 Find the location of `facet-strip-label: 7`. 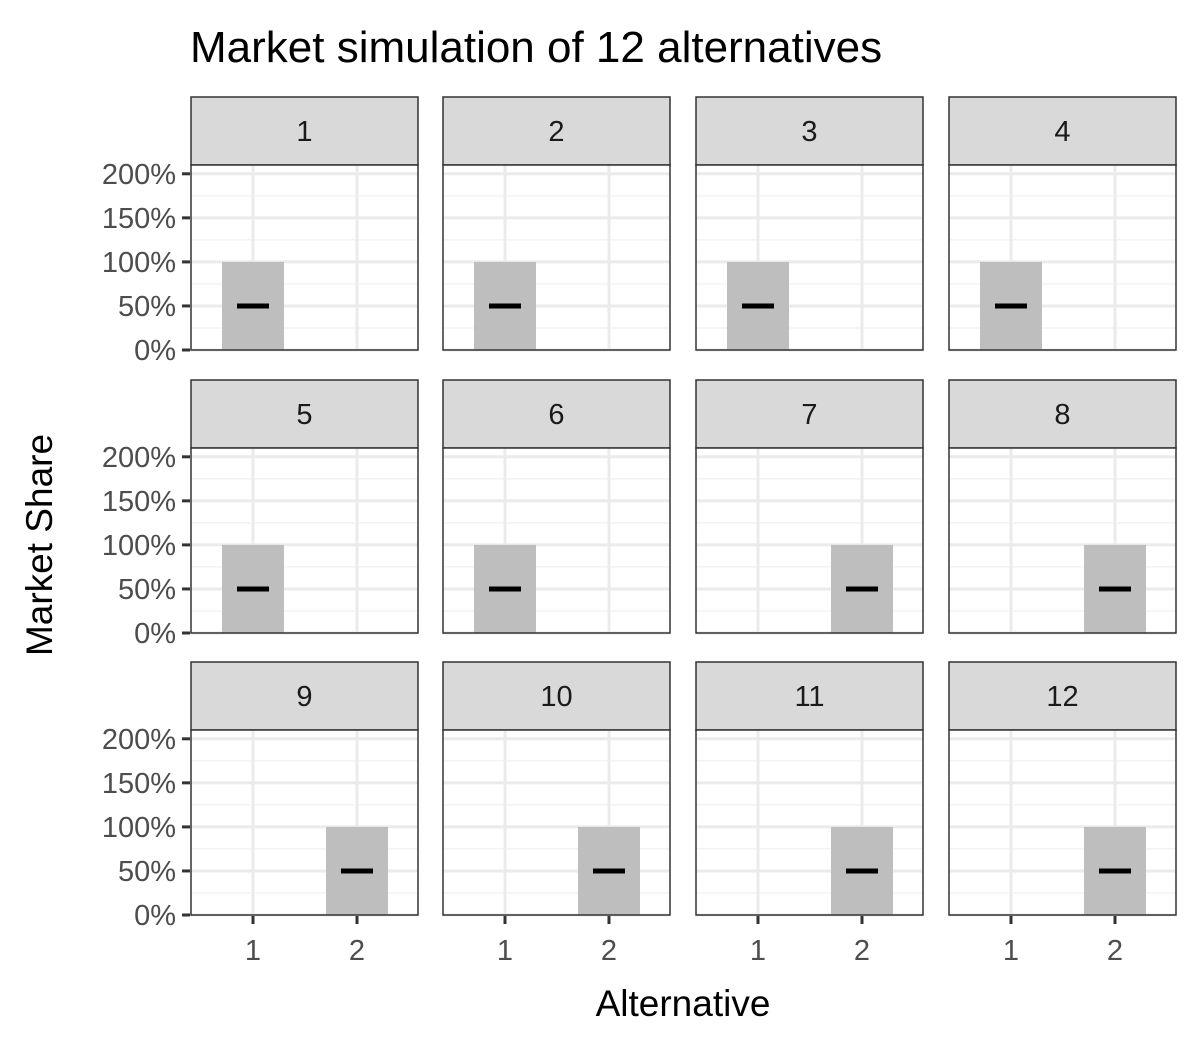

facet-strip-label: 7 is located at coordinates (809, 415).